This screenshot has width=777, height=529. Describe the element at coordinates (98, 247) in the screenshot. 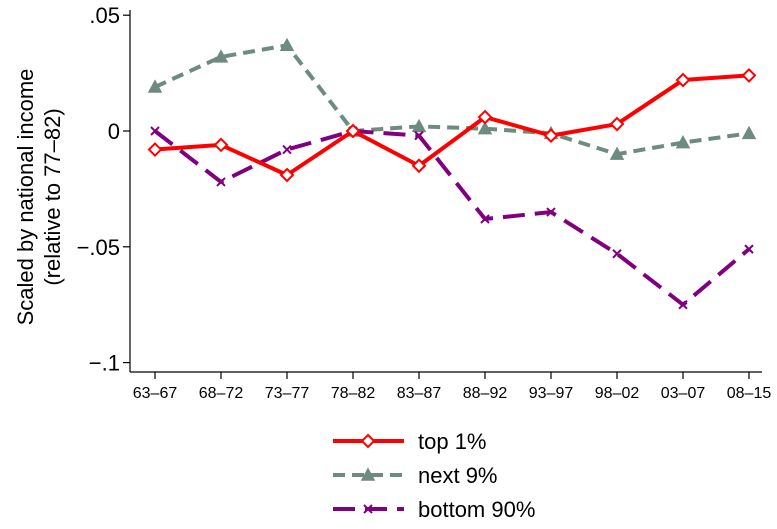

I see `y-tick-label: −.05` at that location.